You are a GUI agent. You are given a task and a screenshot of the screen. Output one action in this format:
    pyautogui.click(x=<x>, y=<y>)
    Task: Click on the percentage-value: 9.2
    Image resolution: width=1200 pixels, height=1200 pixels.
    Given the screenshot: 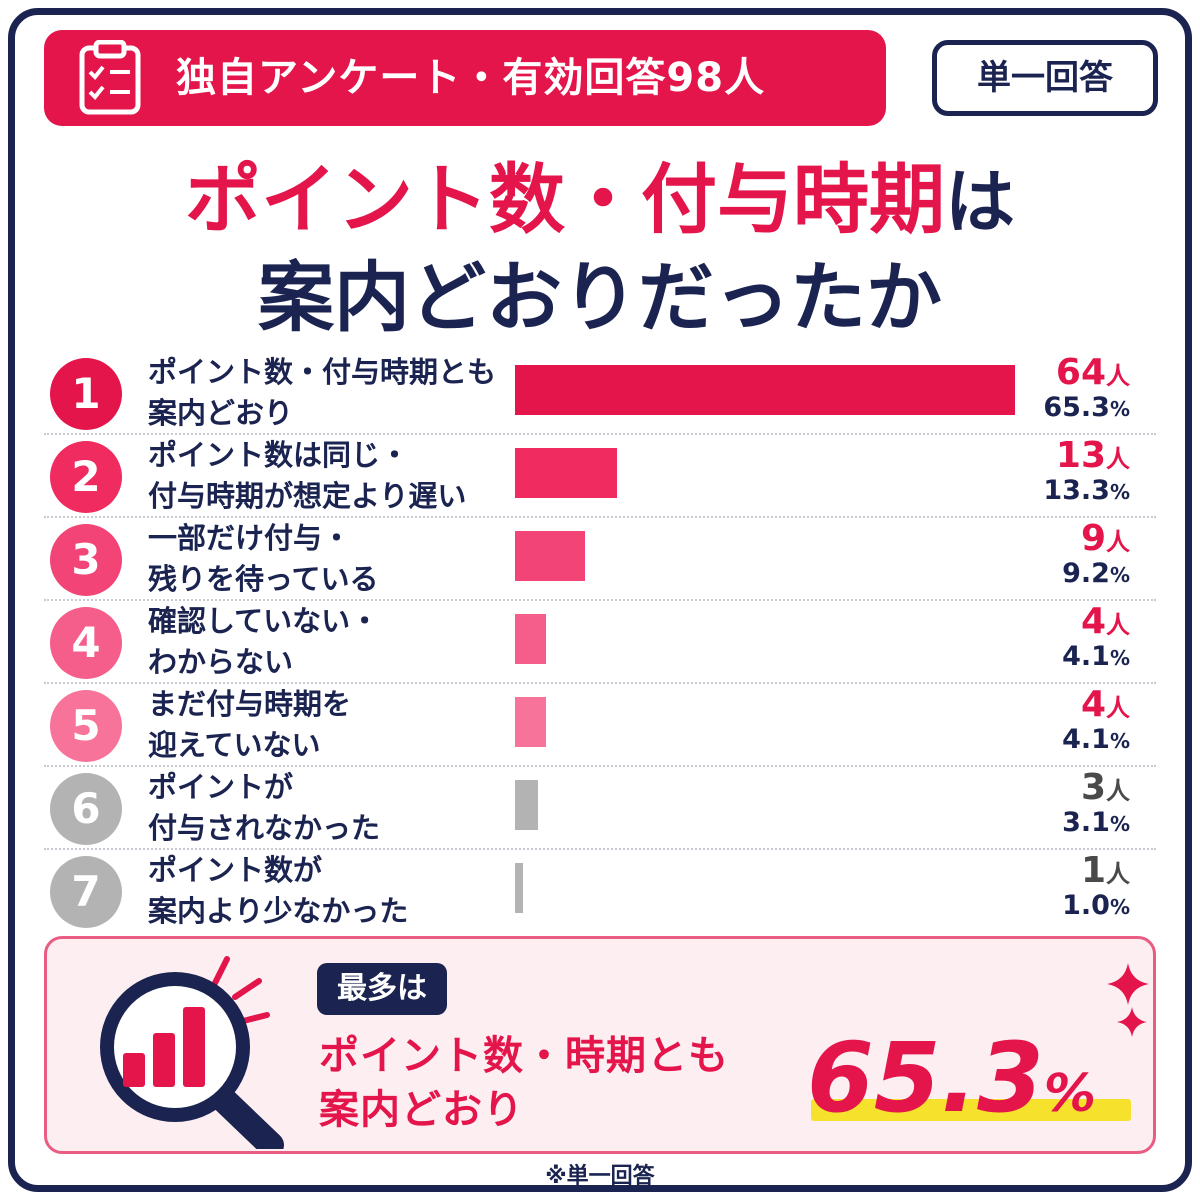 What is the action you would take?
    pyautogui.click(x=1086, y=573)
    